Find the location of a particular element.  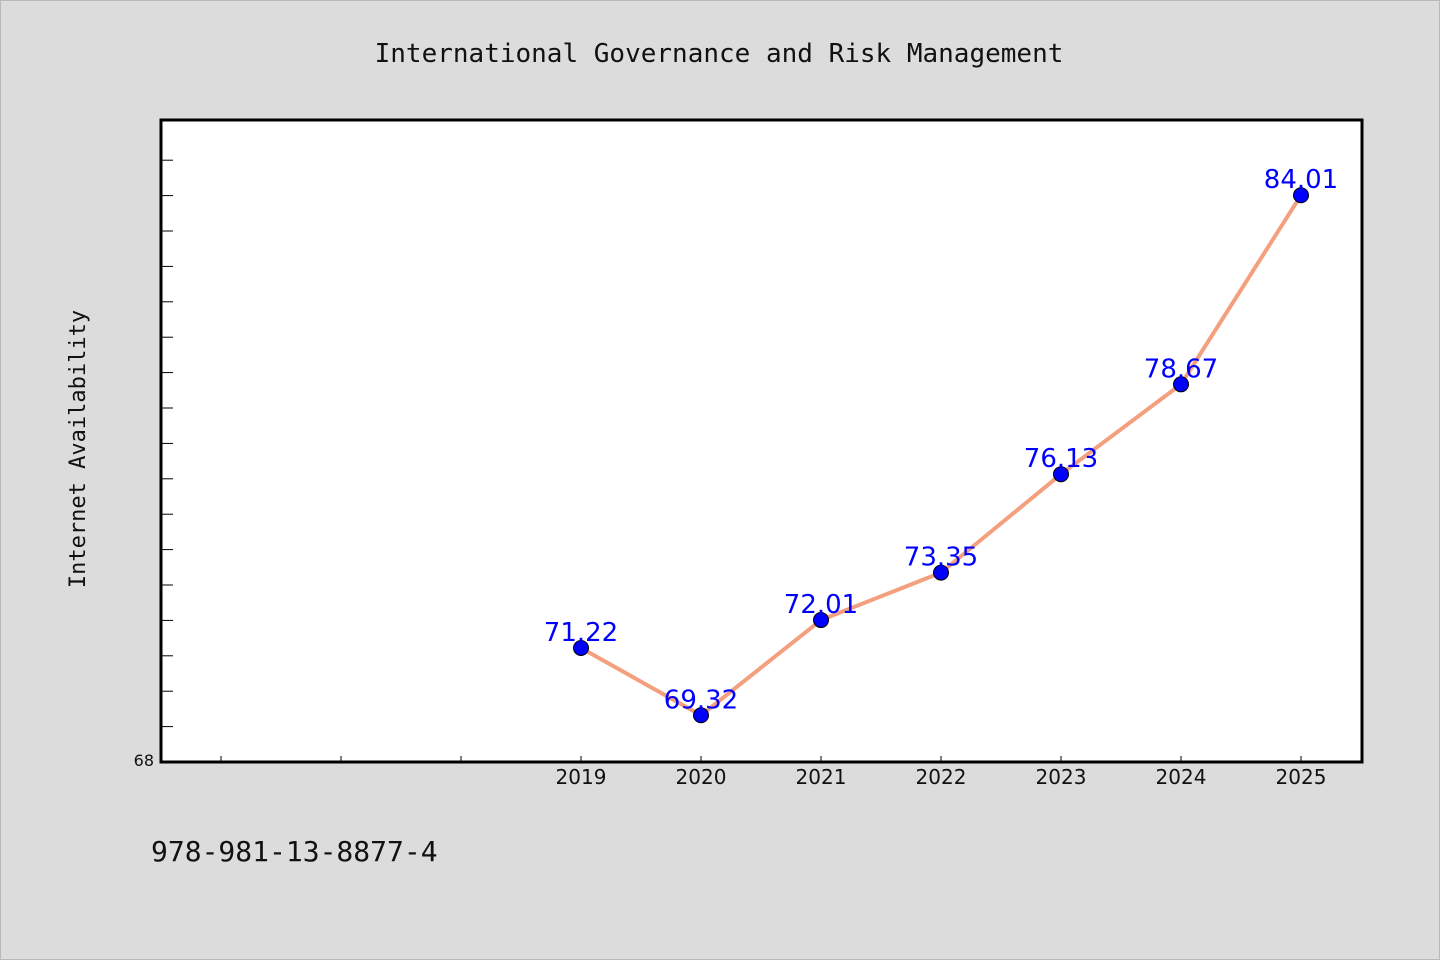

data-label: 72.01 is located at coordinates (821, 605).